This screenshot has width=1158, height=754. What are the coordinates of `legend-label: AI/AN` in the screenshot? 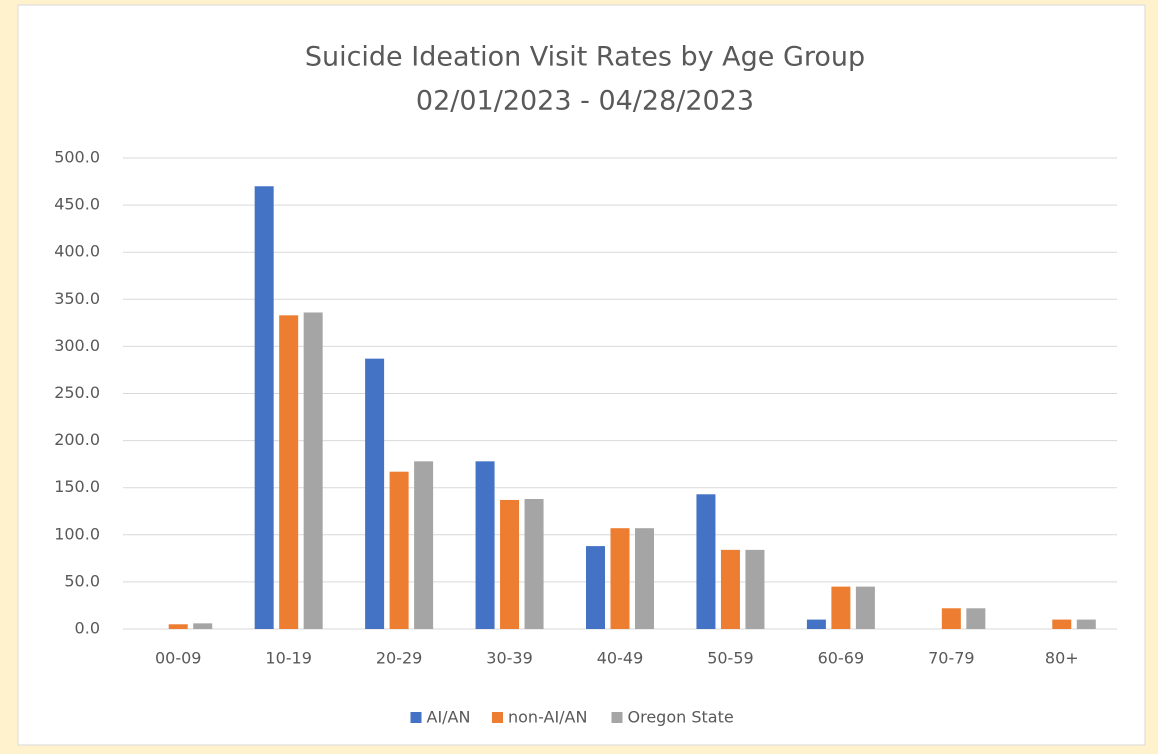 It's located at (449, 717).